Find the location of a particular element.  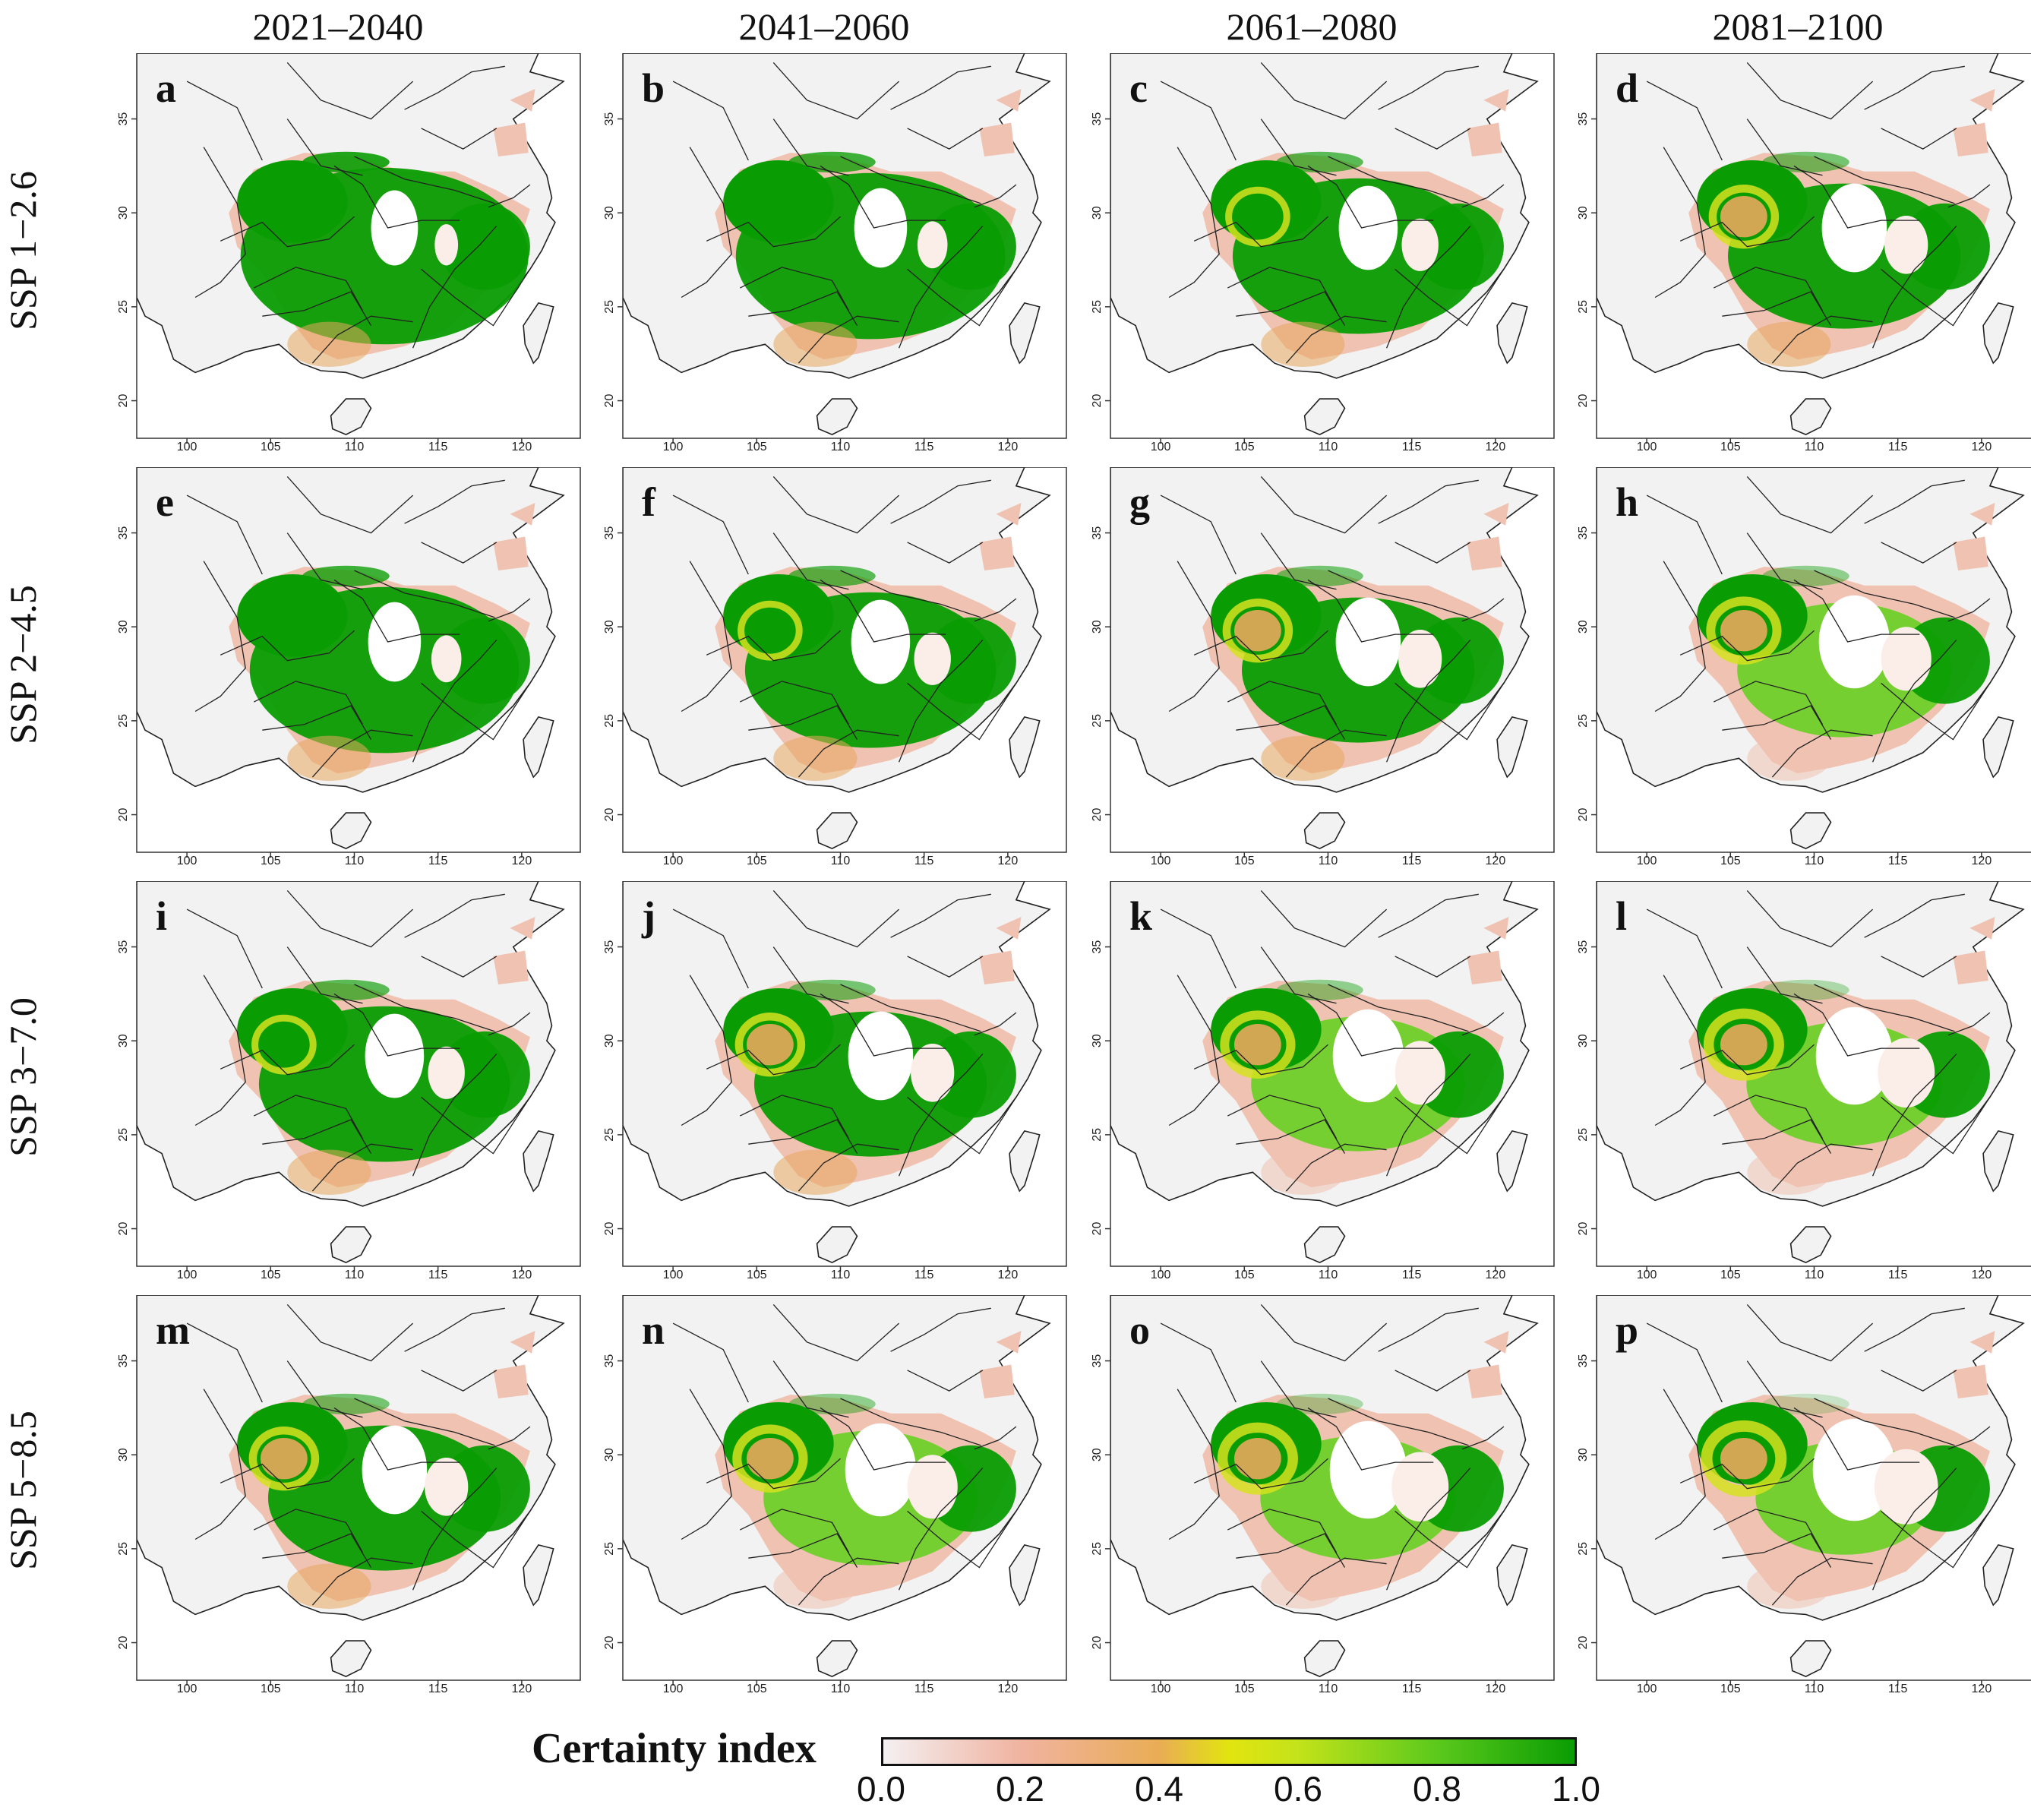

panel-letter: h is located at coordinates (1627, 502).